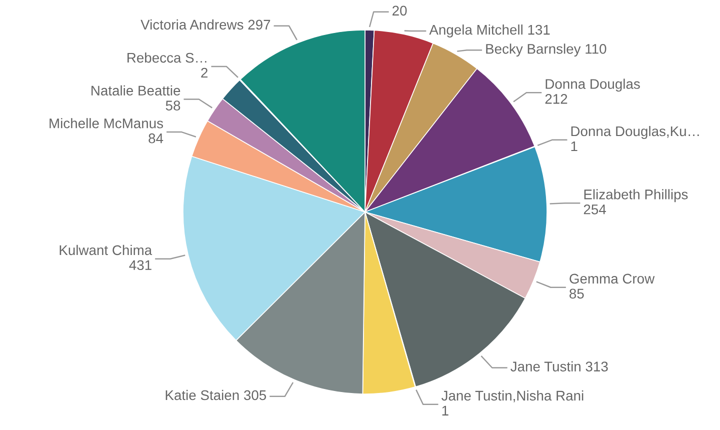 The width and height of the screenshot is (720, 430). What do you see at coordinates (636, 195) in the screenshot?
I see `slice-label: Elizabeth Phillips` at bounding box center [636, 195].